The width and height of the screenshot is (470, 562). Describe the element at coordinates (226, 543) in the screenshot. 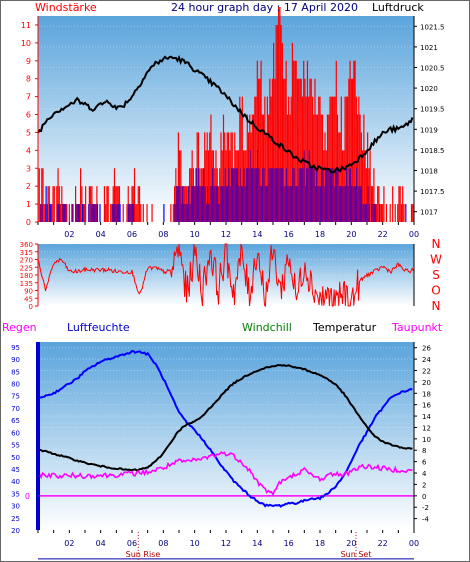

I see `climate-hour-label: 12` at that location.